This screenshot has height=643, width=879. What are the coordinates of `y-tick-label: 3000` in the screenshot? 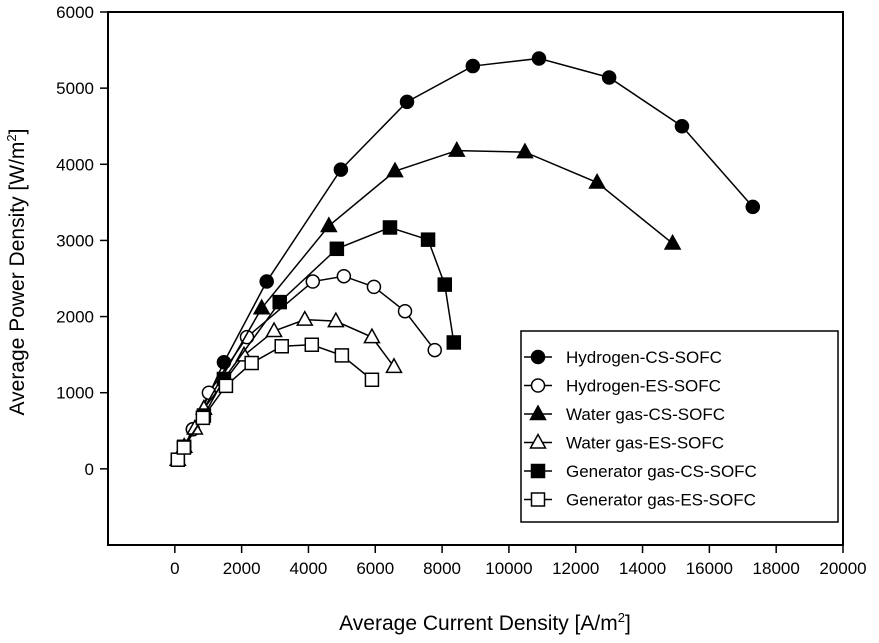 It's located at (75, 240).